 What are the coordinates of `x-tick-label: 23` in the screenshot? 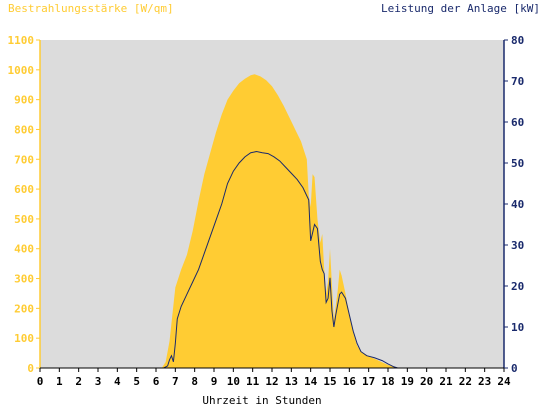 It's located at (484, 381).